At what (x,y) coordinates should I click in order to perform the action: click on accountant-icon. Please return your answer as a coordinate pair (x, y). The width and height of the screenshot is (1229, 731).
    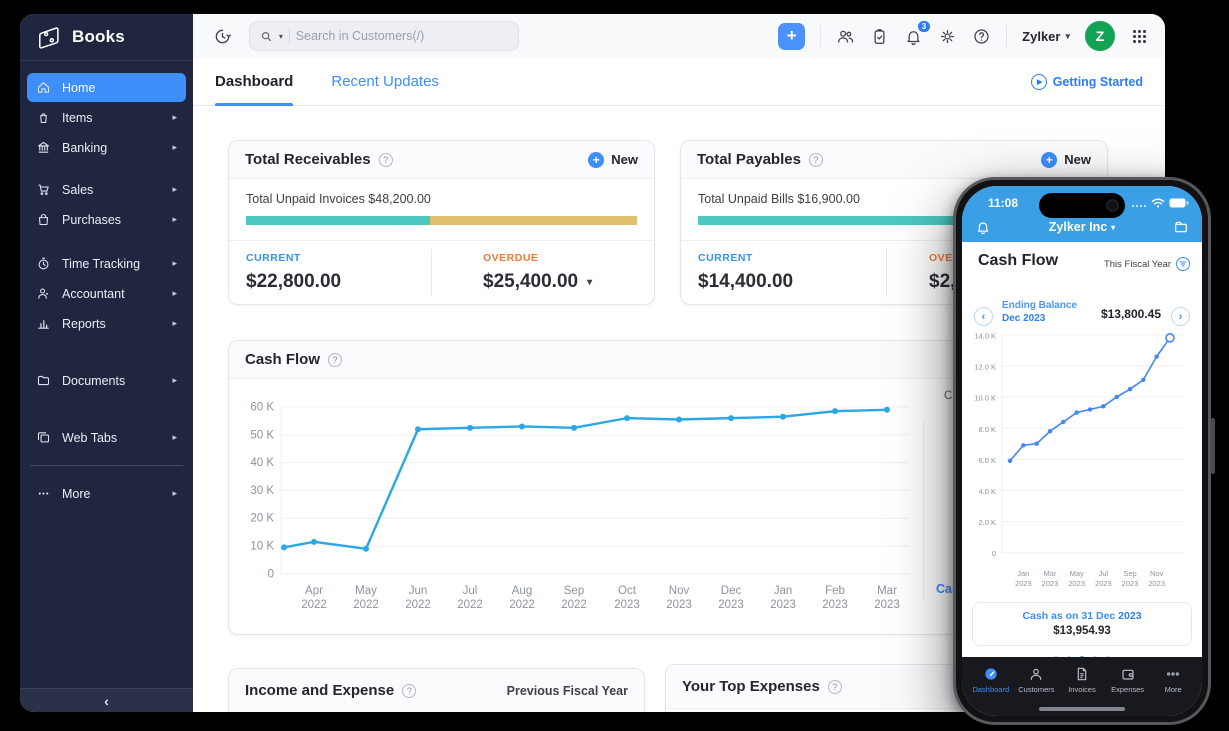
    Looking at the image, I should click on (43, 293).